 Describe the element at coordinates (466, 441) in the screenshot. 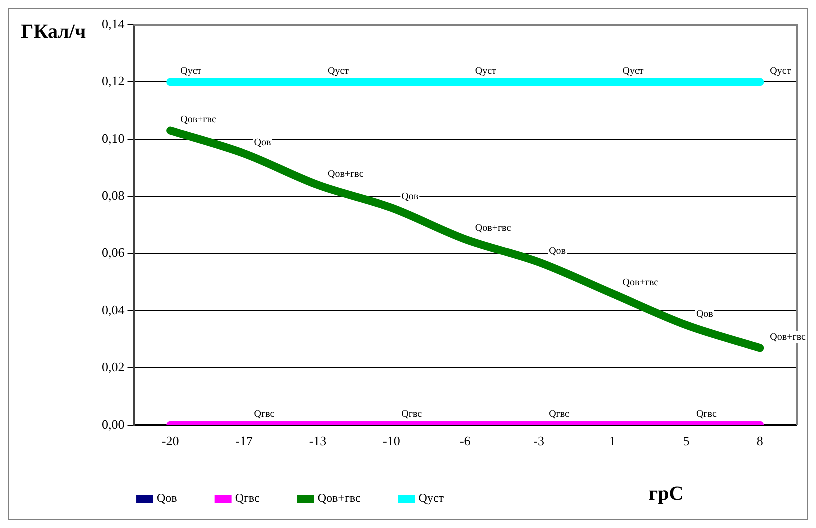

I see `x-tick-label: -6` at that location.